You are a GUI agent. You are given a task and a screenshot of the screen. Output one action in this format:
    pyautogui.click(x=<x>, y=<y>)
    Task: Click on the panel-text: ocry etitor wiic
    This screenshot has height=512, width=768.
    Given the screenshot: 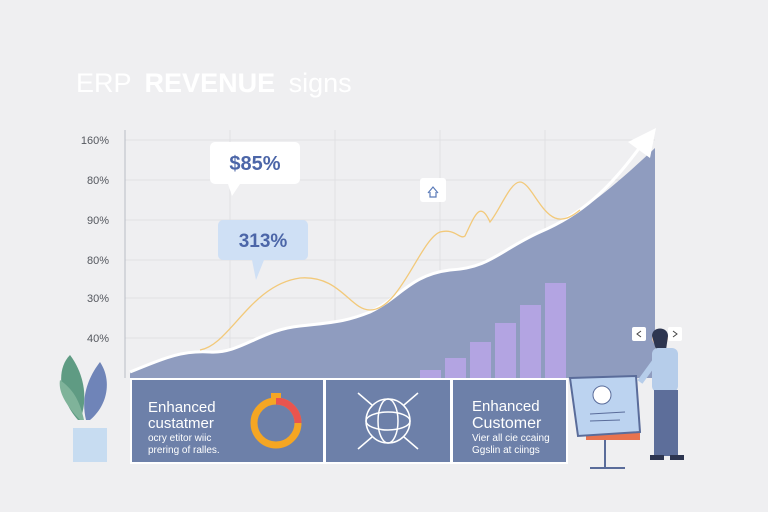 What is the action you would take?
    pyautogui.click(x=179, y=438)
    